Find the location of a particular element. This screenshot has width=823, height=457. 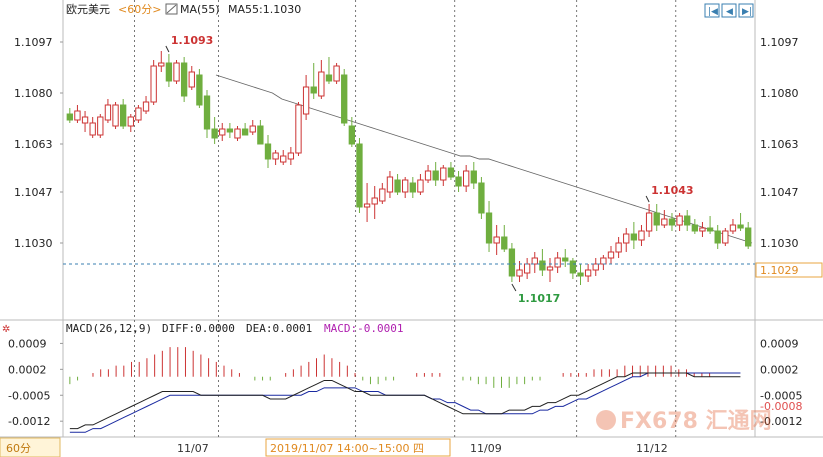

current-price-label: 1.1029 is located at coordinates (779, 270).